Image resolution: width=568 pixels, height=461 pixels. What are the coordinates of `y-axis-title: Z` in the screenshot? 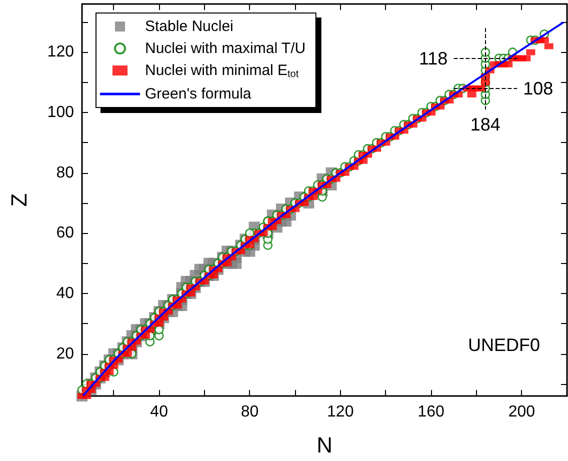 It's located at (19, 200).